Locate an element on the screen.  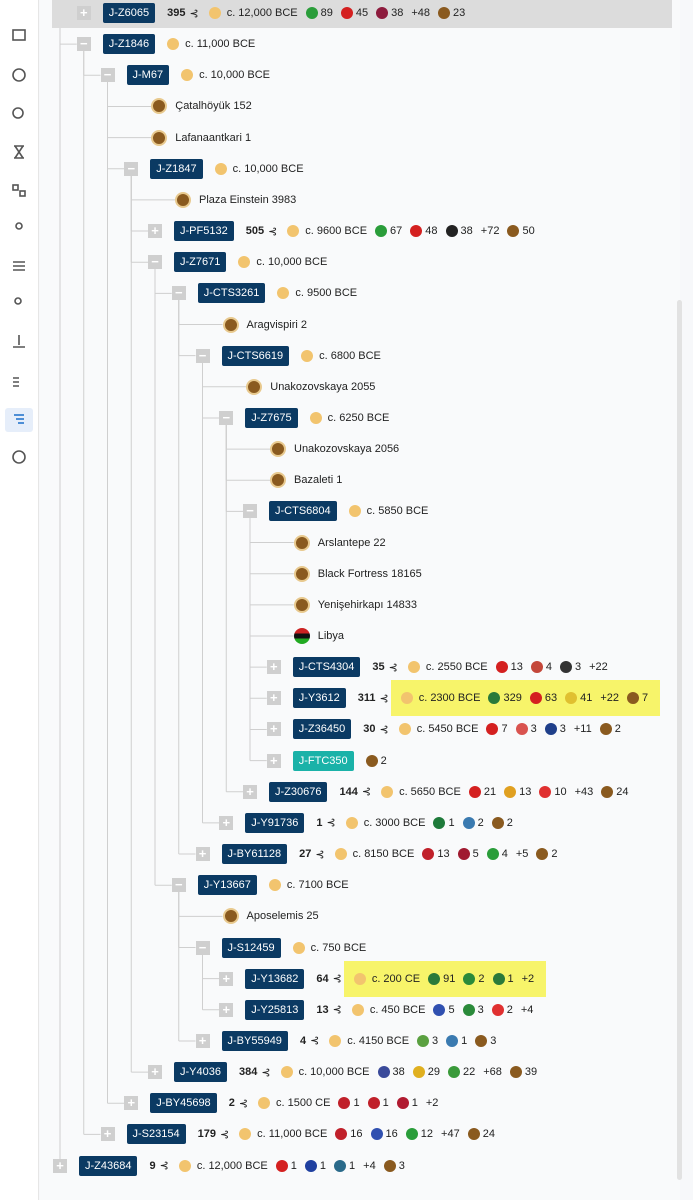
haplogroup-label: J-CTS6804 is located at coordinates (303, 511).